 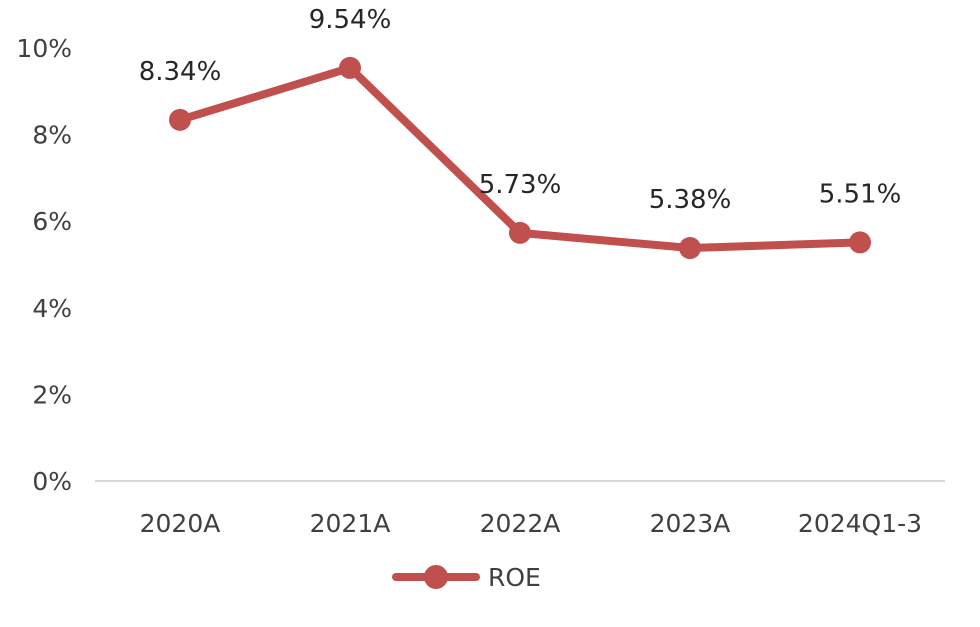 I want to click on x-tick-label: 2020A, so click(x=180, y=523).